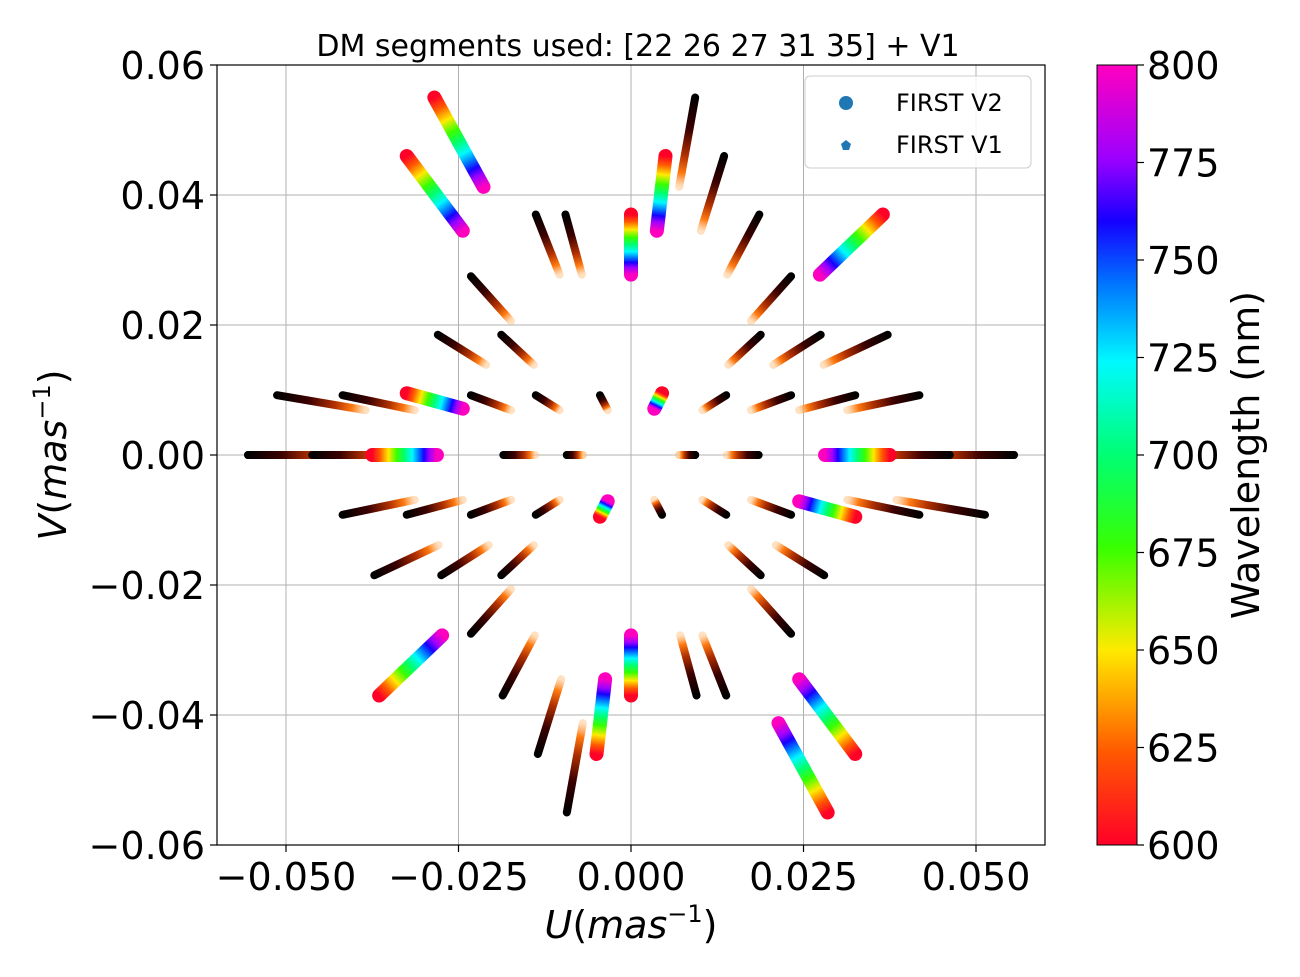  What do you see at coordinates (458, 877) in the screenshot?
I see `x-tick-label: −0.025` at bounding box center [458, 877].